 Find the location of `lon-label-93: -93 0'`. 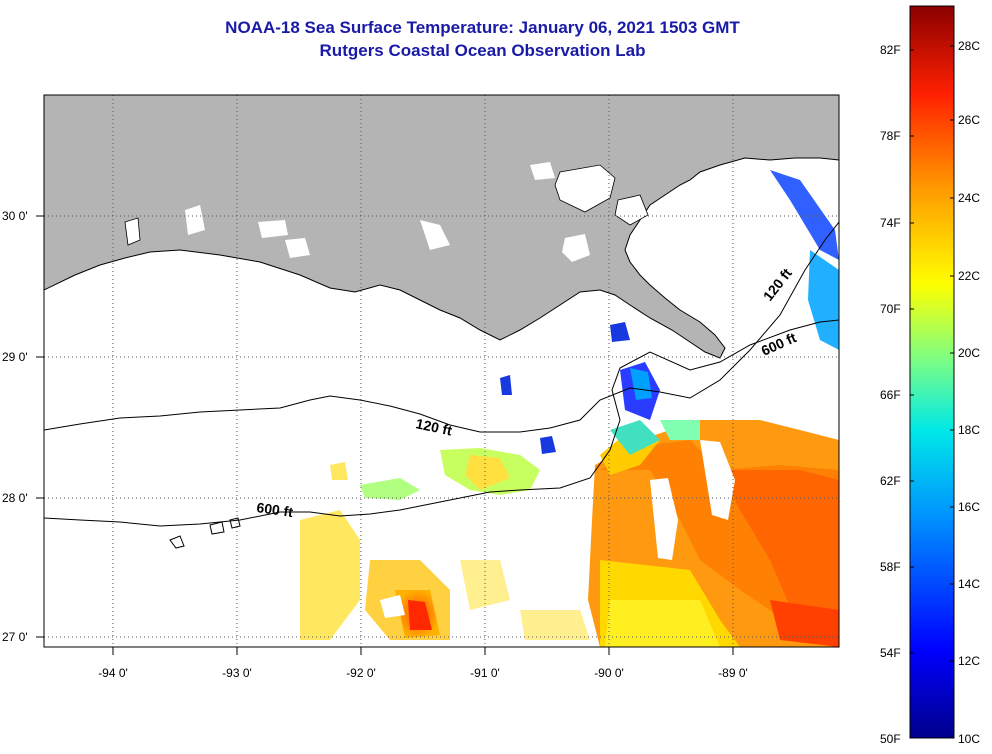

lon-label-93: -93 0' is located at coordinates (237, 673).